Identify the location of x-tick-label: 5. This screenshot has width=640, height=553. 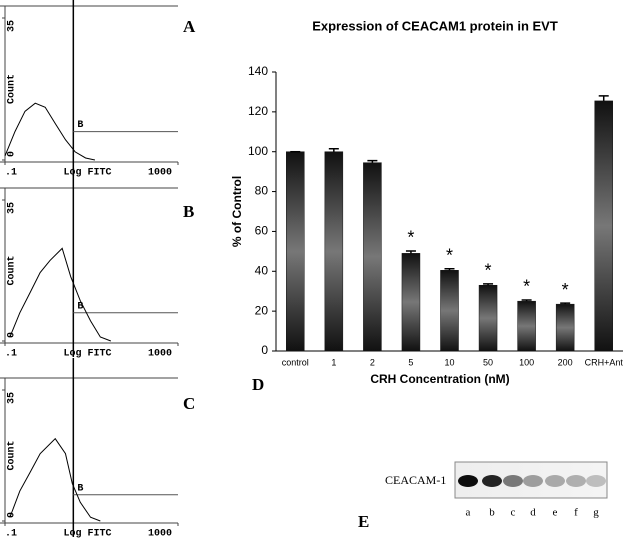
(410, 362).